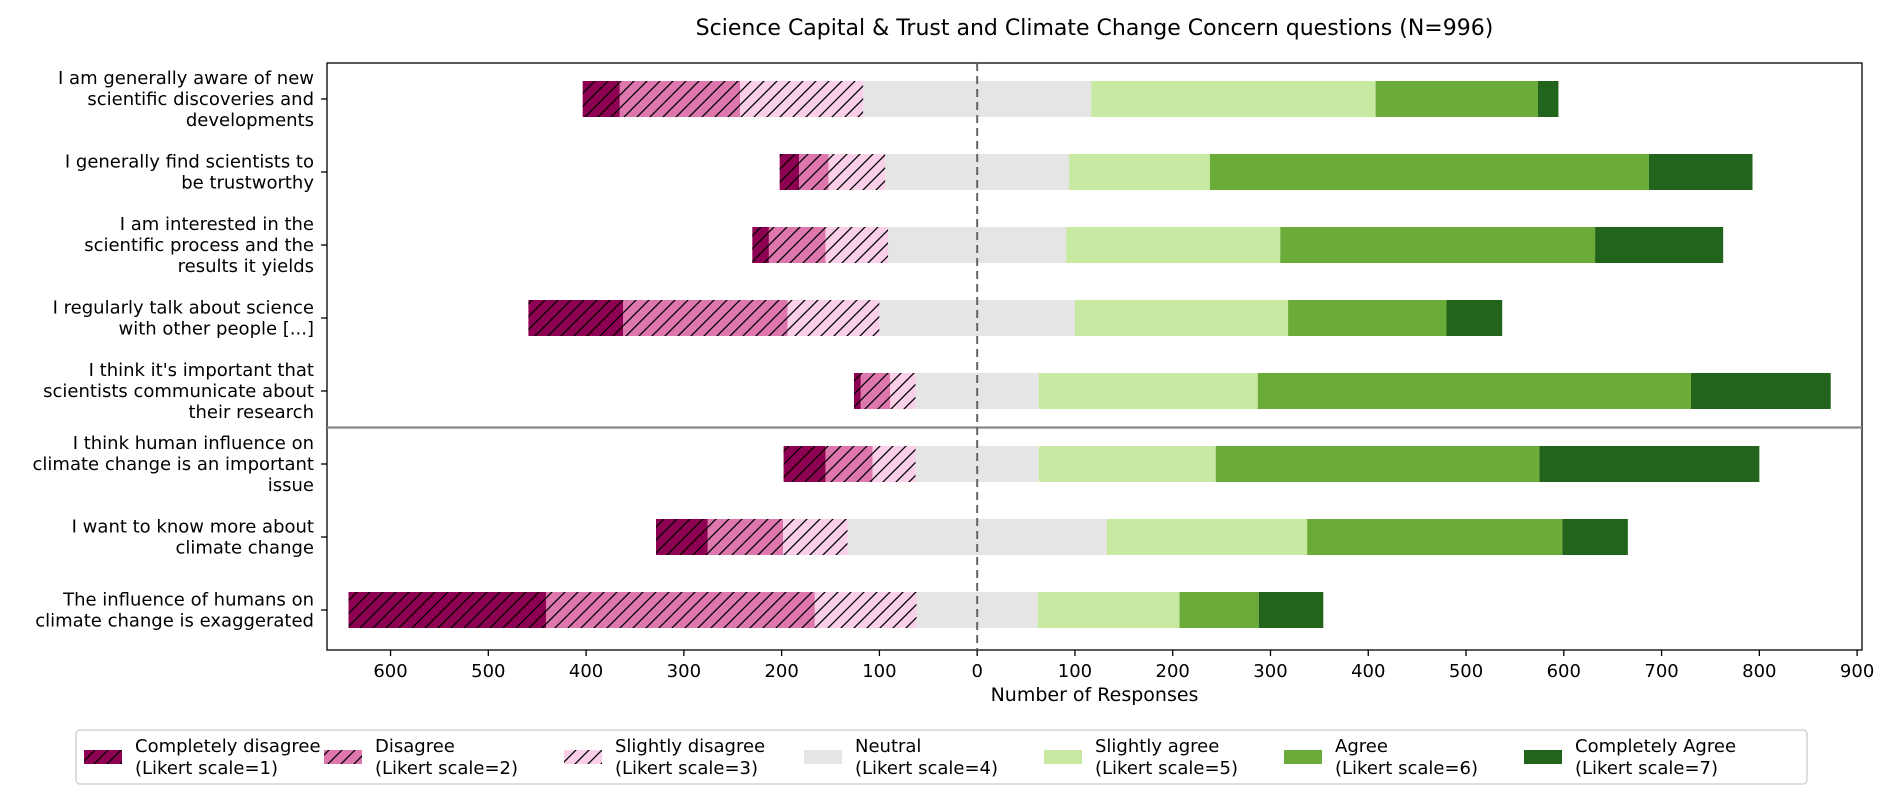 Image resolution: width=1892 pixels, height=805 pixels. Describe the element at coordinates (206, 768) in the screenshot. I see `legend-sublabel: (Likert scale=1)` at that location.